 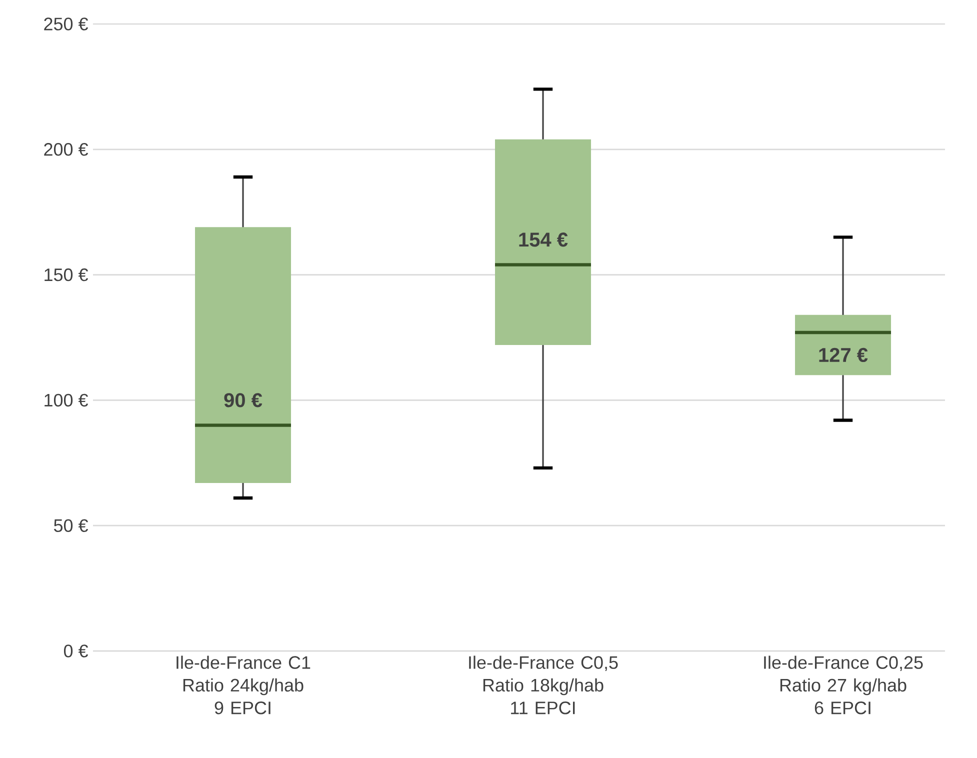 I want to click on y-tick-label: 100 €, so click(x=66, y=400).